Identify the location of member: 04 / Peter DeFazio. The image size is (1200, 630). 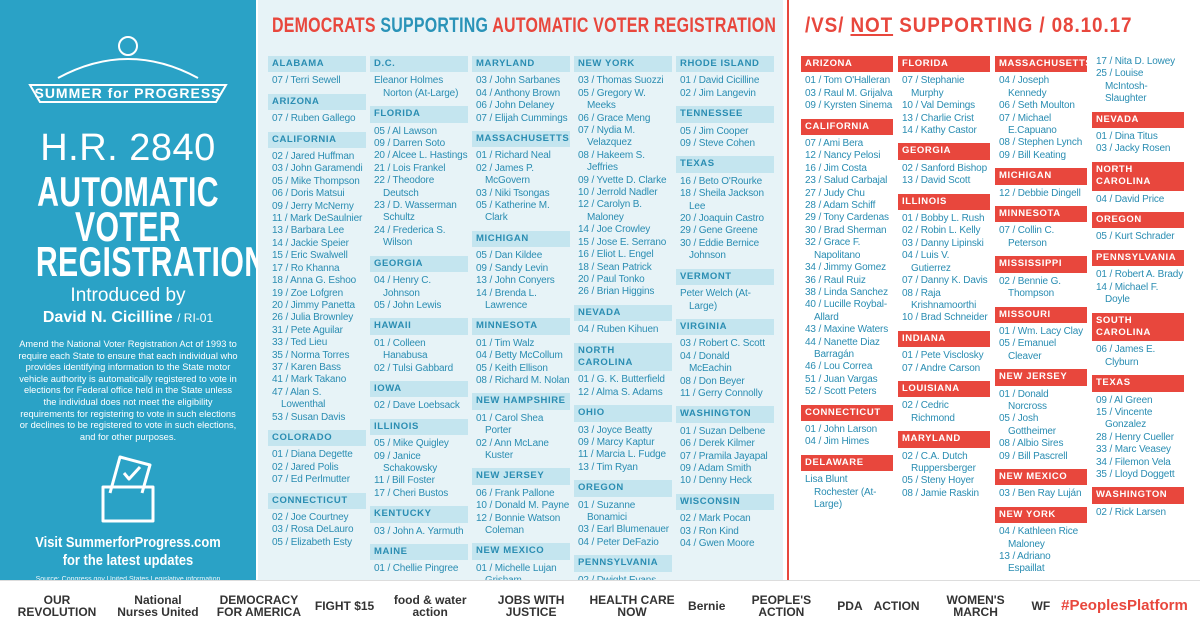
(618, 542).